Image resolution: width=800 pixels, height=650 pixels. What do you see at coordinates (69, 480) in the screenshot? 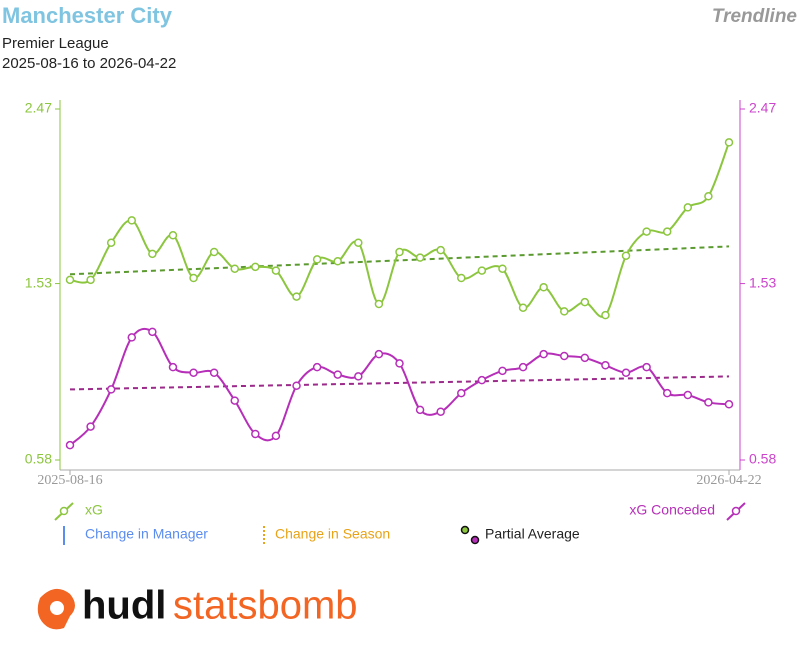
I see `x-tick-label: 2025-08-16` at bounding box center [69, 480].